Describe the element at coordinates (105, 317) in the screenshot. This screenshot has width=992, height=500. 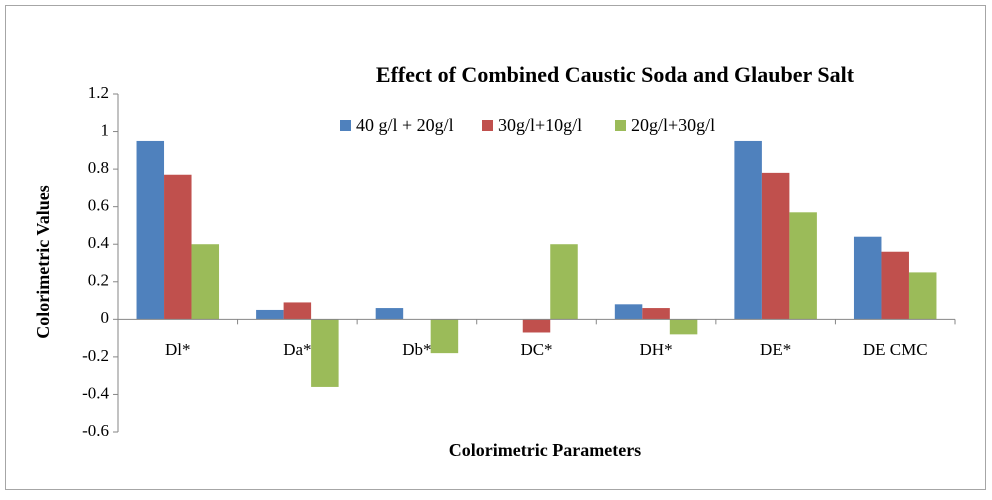
I see `y-tick-label: 0` at that location.